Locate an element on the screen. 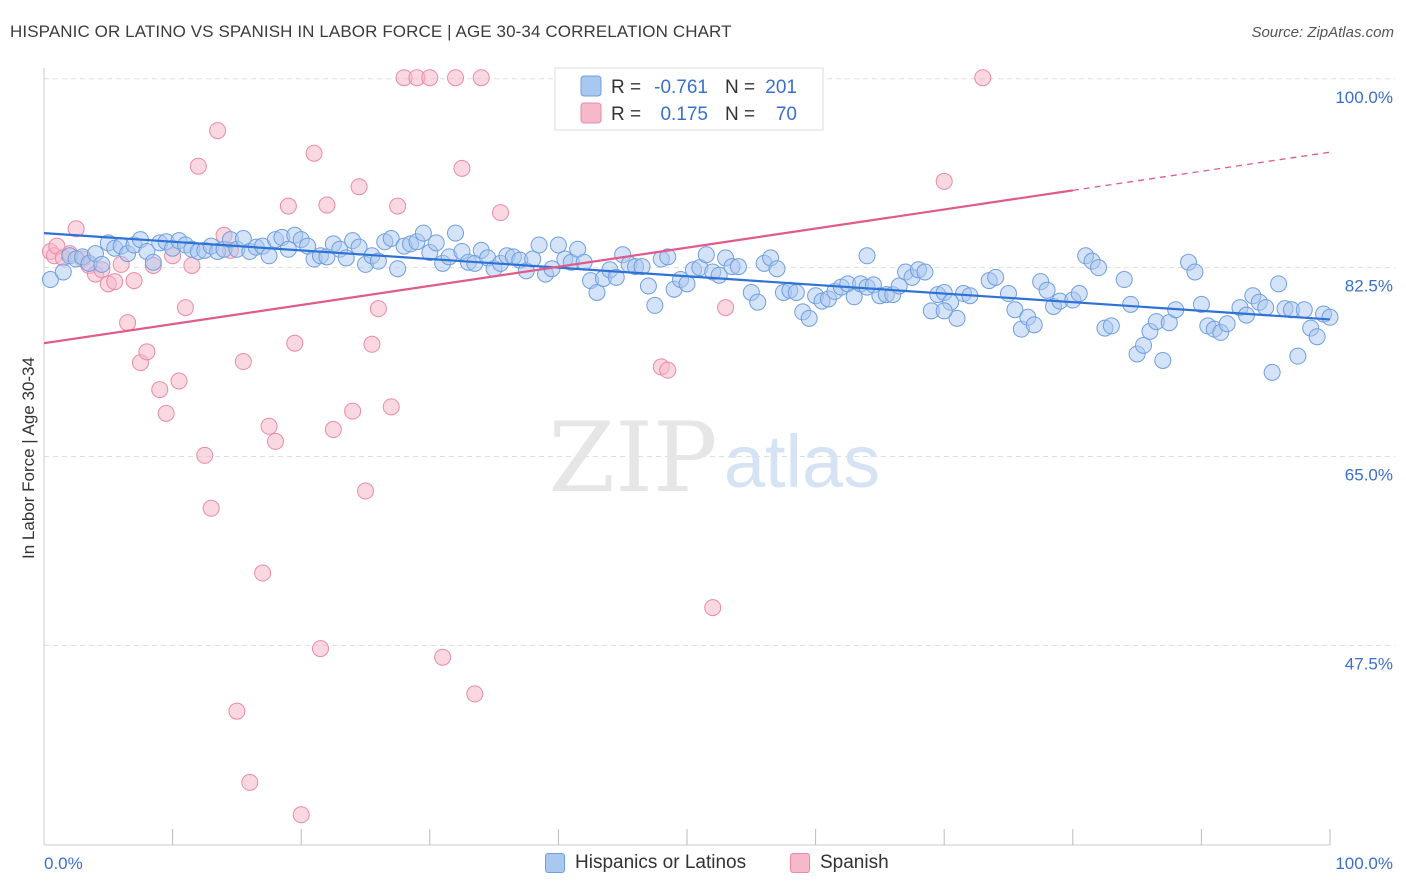 The height and width of the screenshot is (892, 1406). watermark-zip: ZIP is located at coordinates (632, 458).